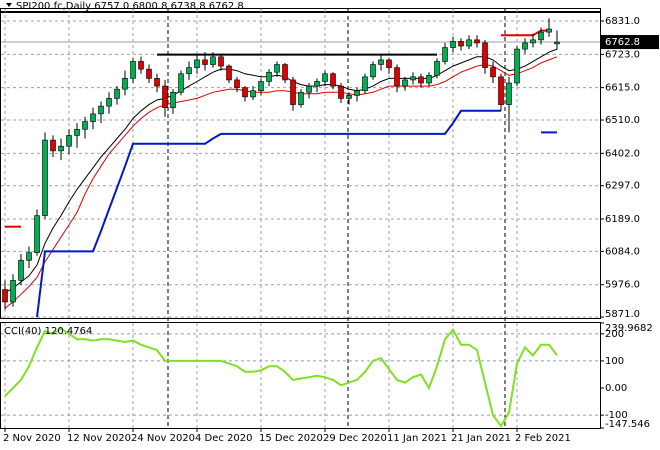  What do you see at coordinates (627, 424) in the screenshot?
I see `y-tick-label: -147.546` at bounding box center [627, 424].